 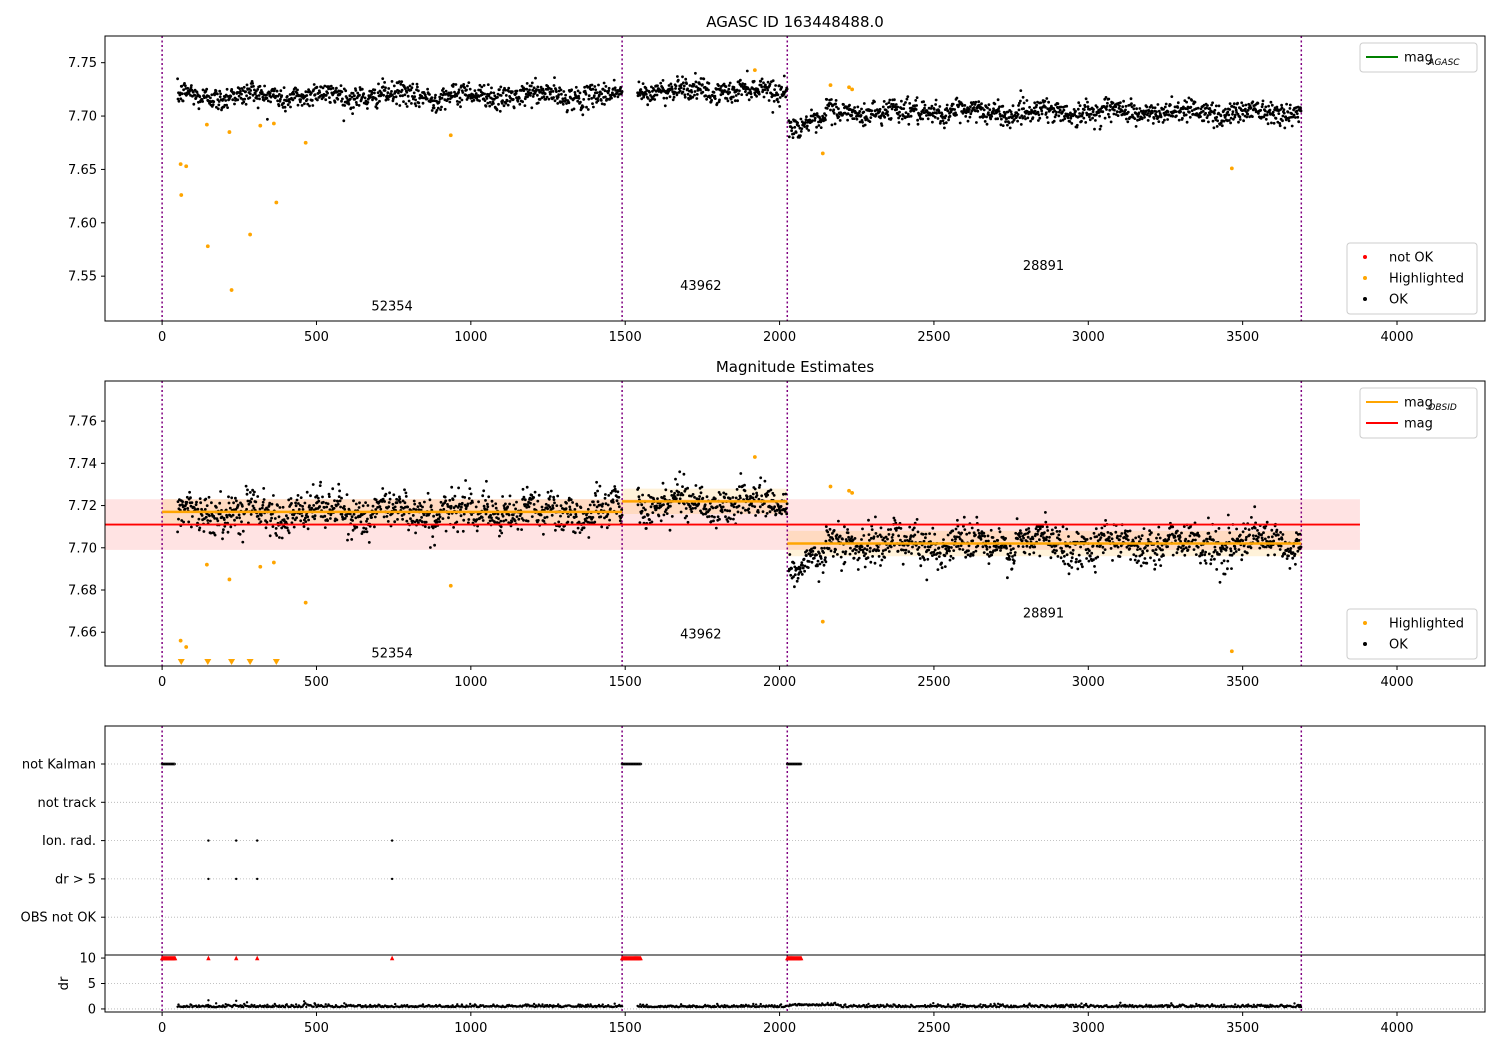 I want to click on obsid-label: 43962, so click(x=700, y=286).